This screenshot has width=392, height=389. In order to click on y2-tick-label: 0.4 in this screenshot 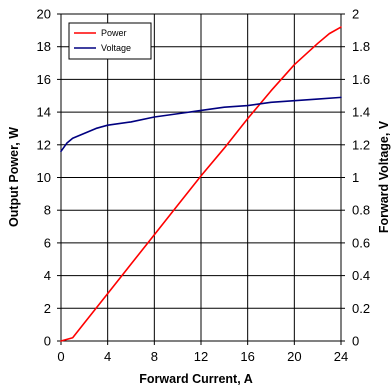, I will do `click(361, 275)`.